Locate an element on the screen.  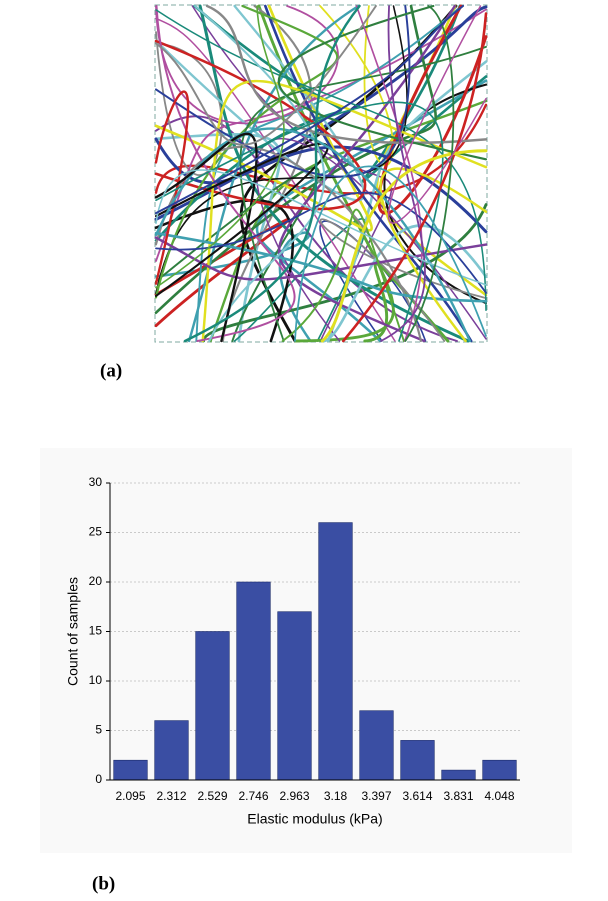
x-tick-label: 2.095 is located at coordinates (130, 796).